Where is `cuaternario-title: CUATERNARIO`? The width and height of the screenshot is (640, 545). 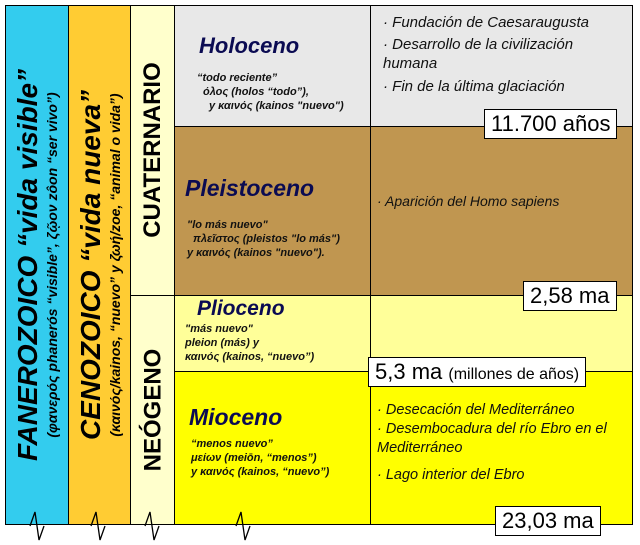 cuaternario-title: CUATERNARIO is located at coordinates (153, 150).